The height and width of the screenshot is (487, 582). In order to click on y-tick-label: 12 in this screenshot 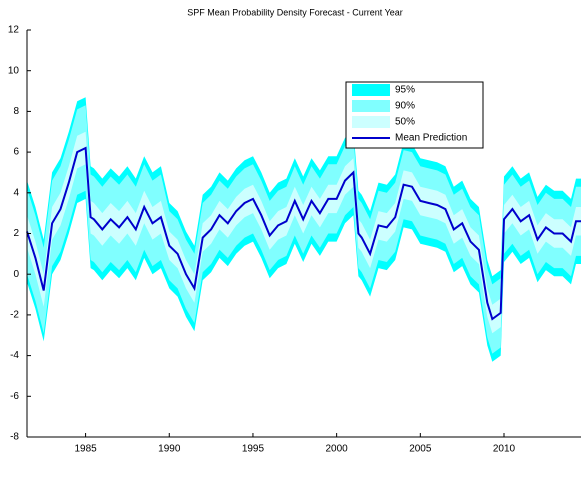, I will do `click(14, 30)`.